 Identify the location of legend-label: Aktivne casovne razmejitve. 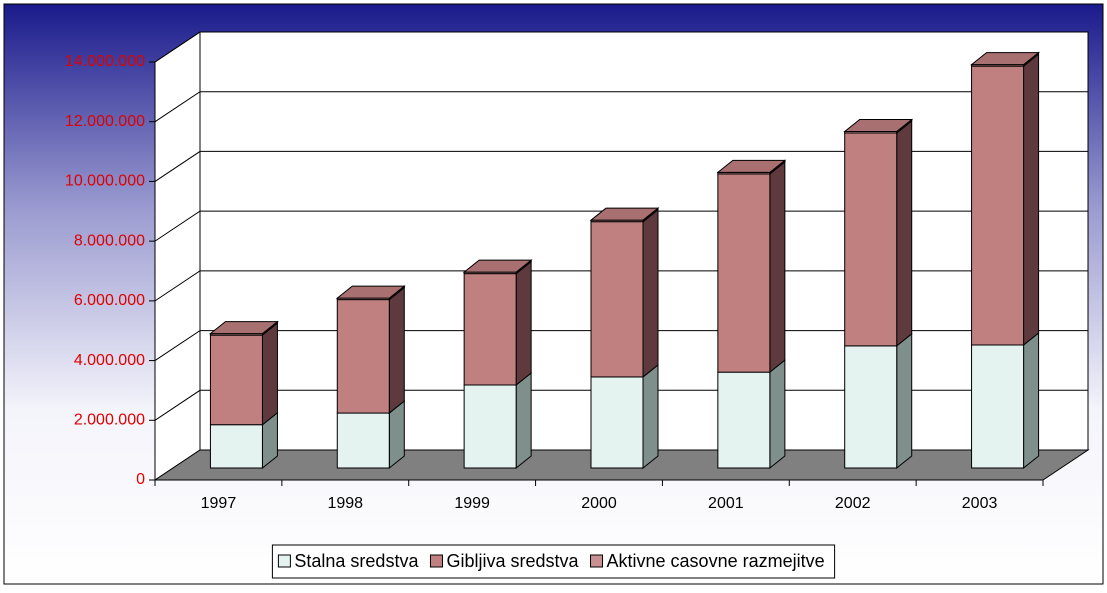
(716, 561).